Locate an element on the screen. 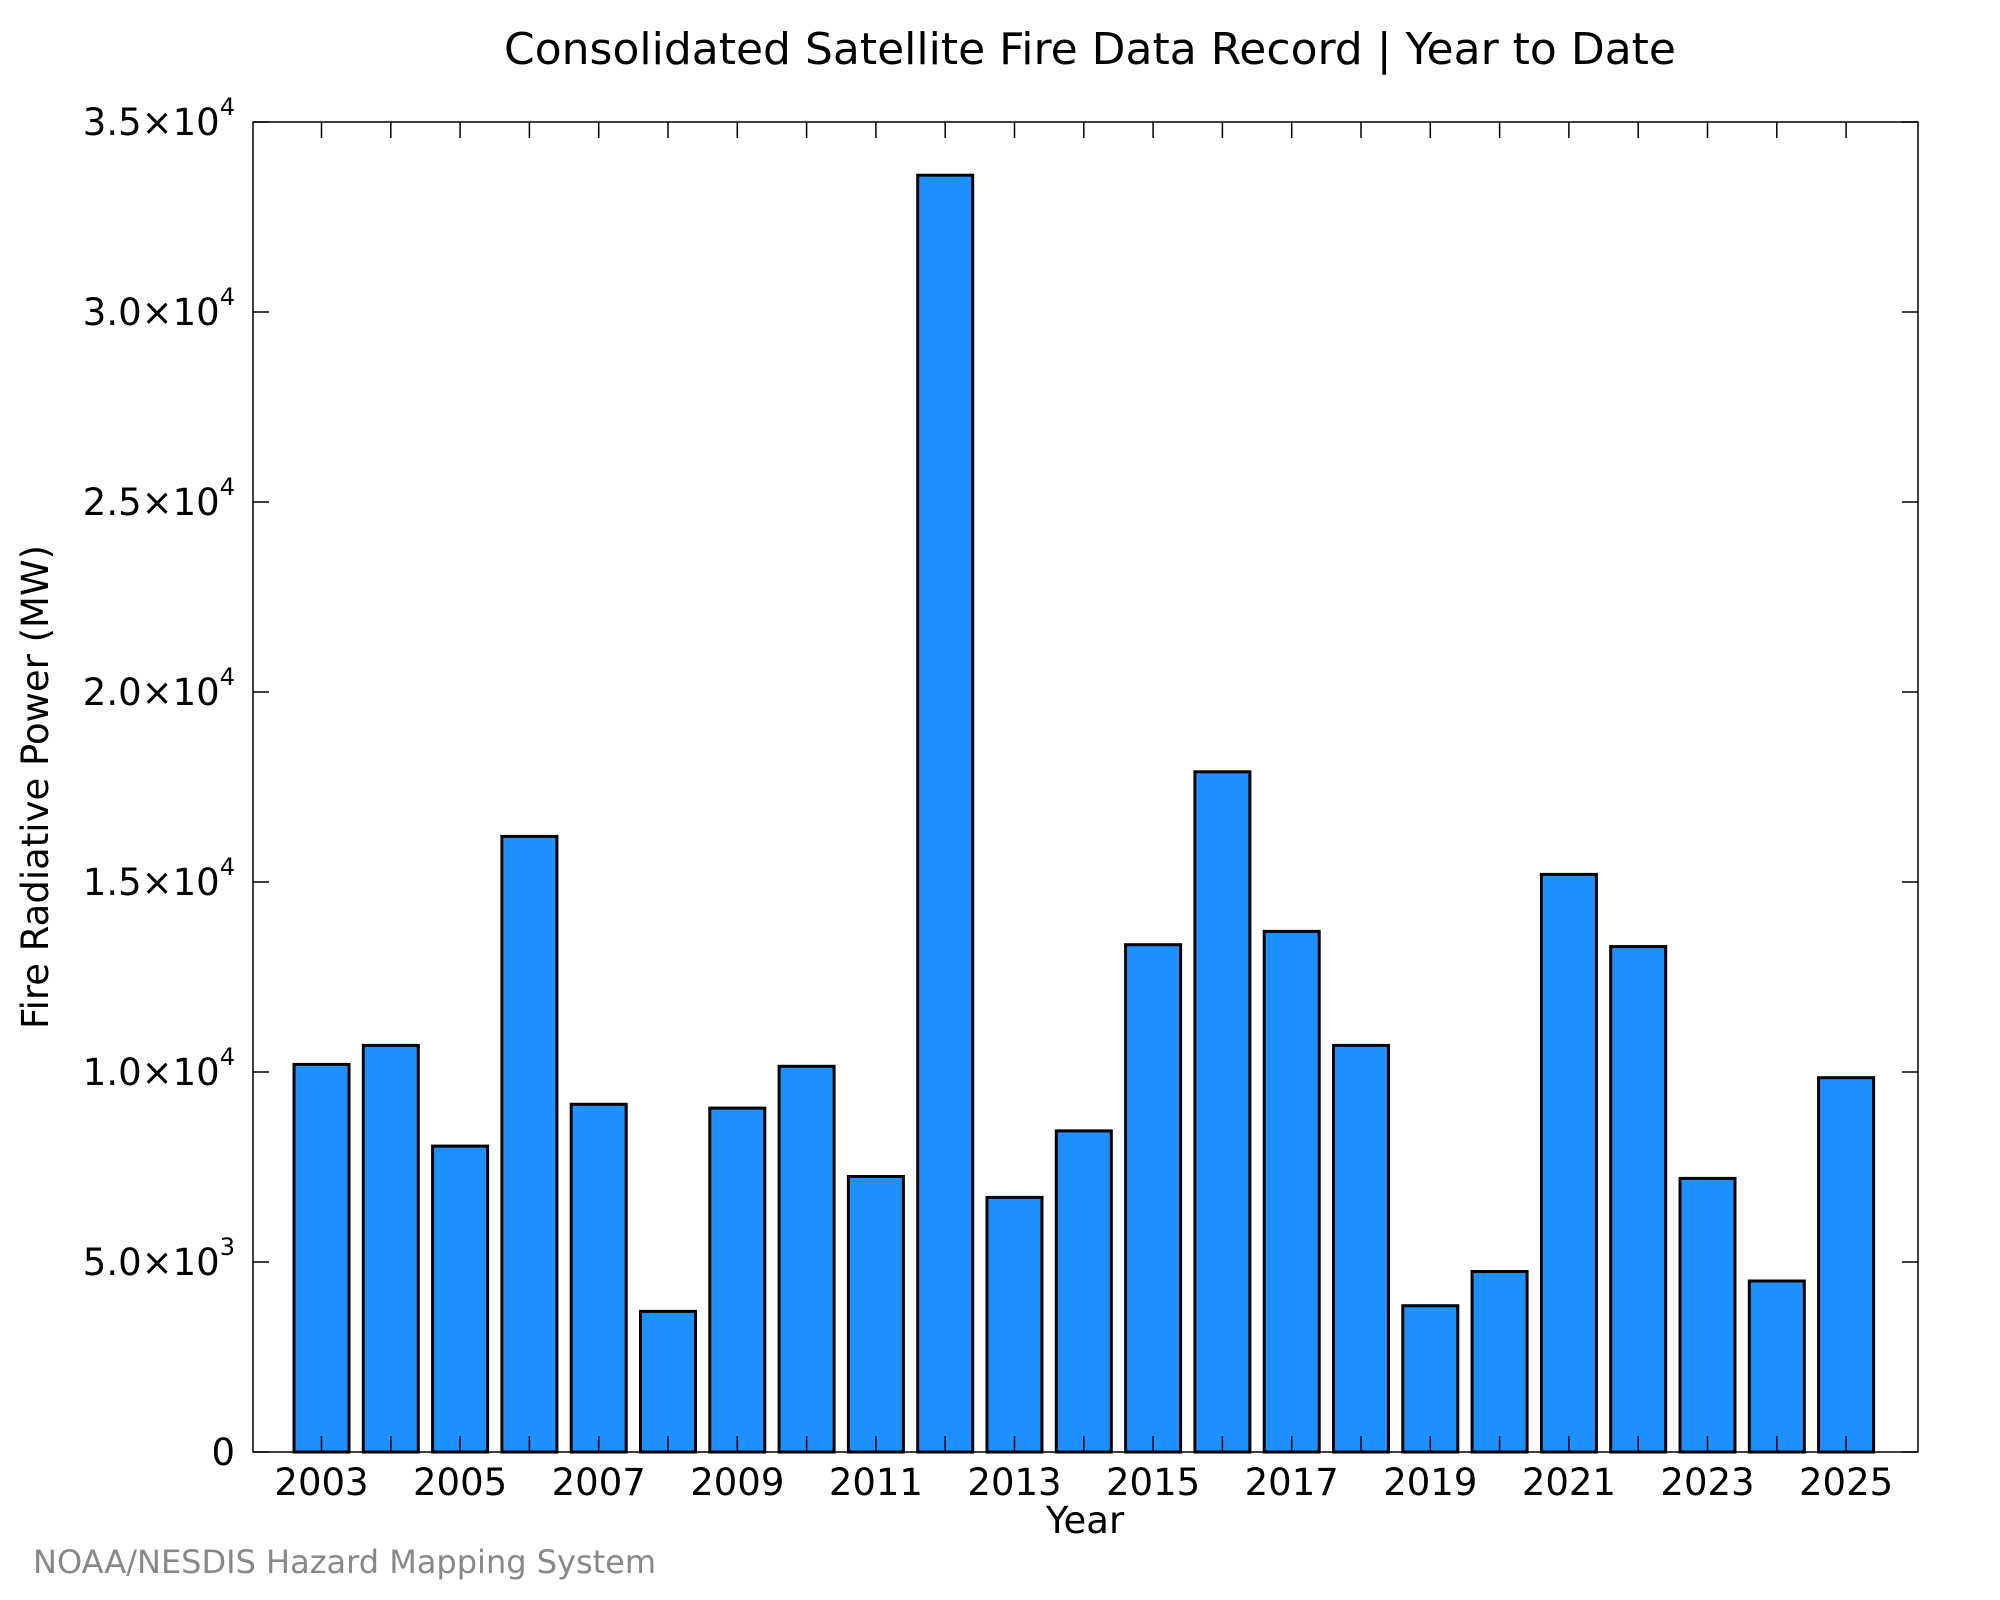  bar-2004 is located at coordinates (390, 1248).